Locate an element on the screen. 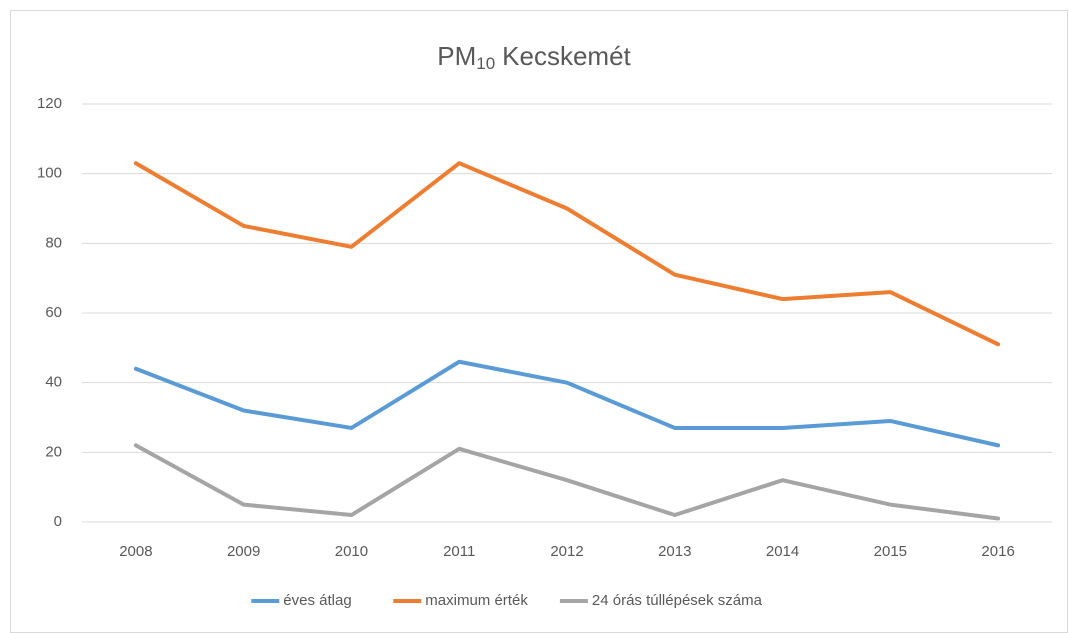 The image size is (1069, 633). x-tick-label: 2014 is located at coordinates (782, 551).